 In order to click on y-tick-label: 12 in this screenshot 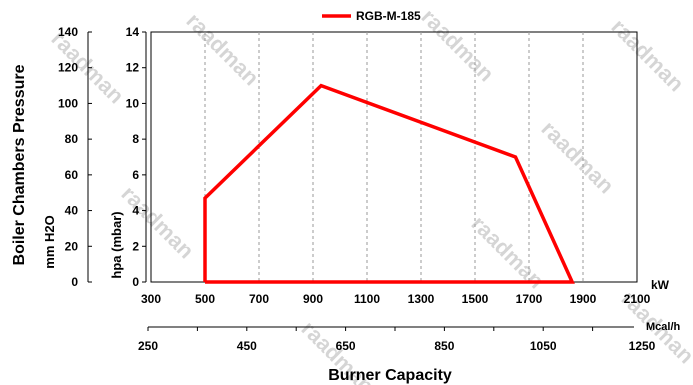, I will do `click(133, 68)`.